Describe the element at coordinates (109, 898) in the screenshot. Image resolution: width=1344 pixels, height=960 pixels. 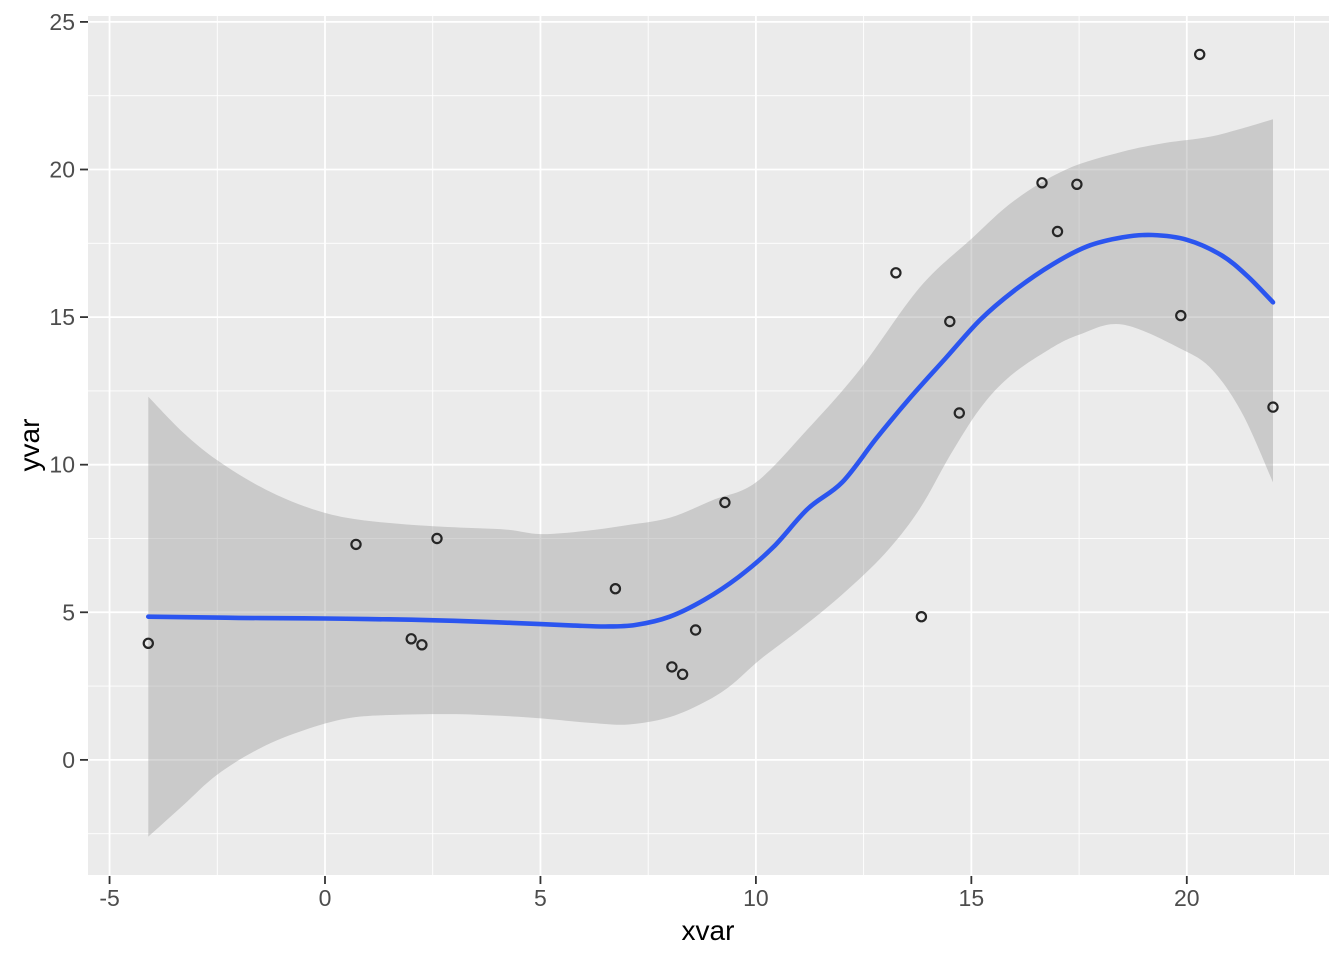
I see `x-tick-label: -5` at that location.